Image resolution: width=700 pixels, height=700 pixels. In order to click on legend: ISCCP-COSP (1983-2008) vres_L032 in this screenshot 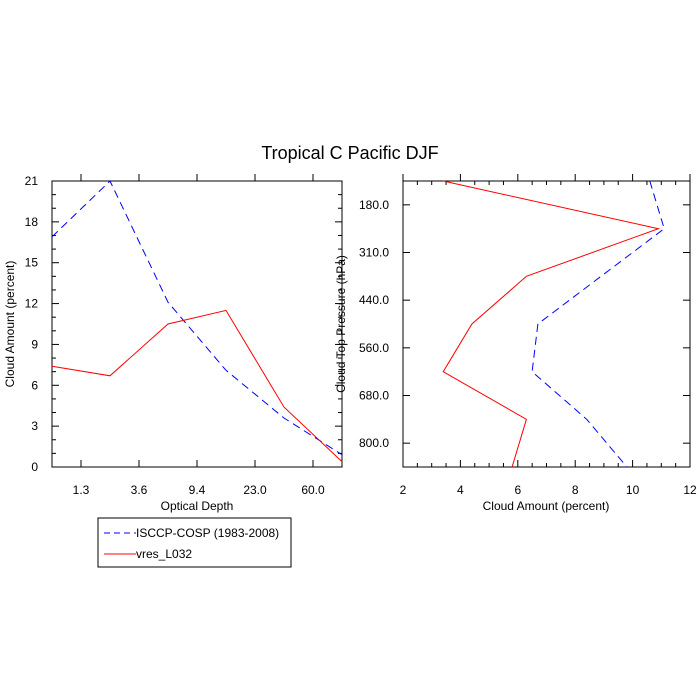, I will do `click(194, 542)`.